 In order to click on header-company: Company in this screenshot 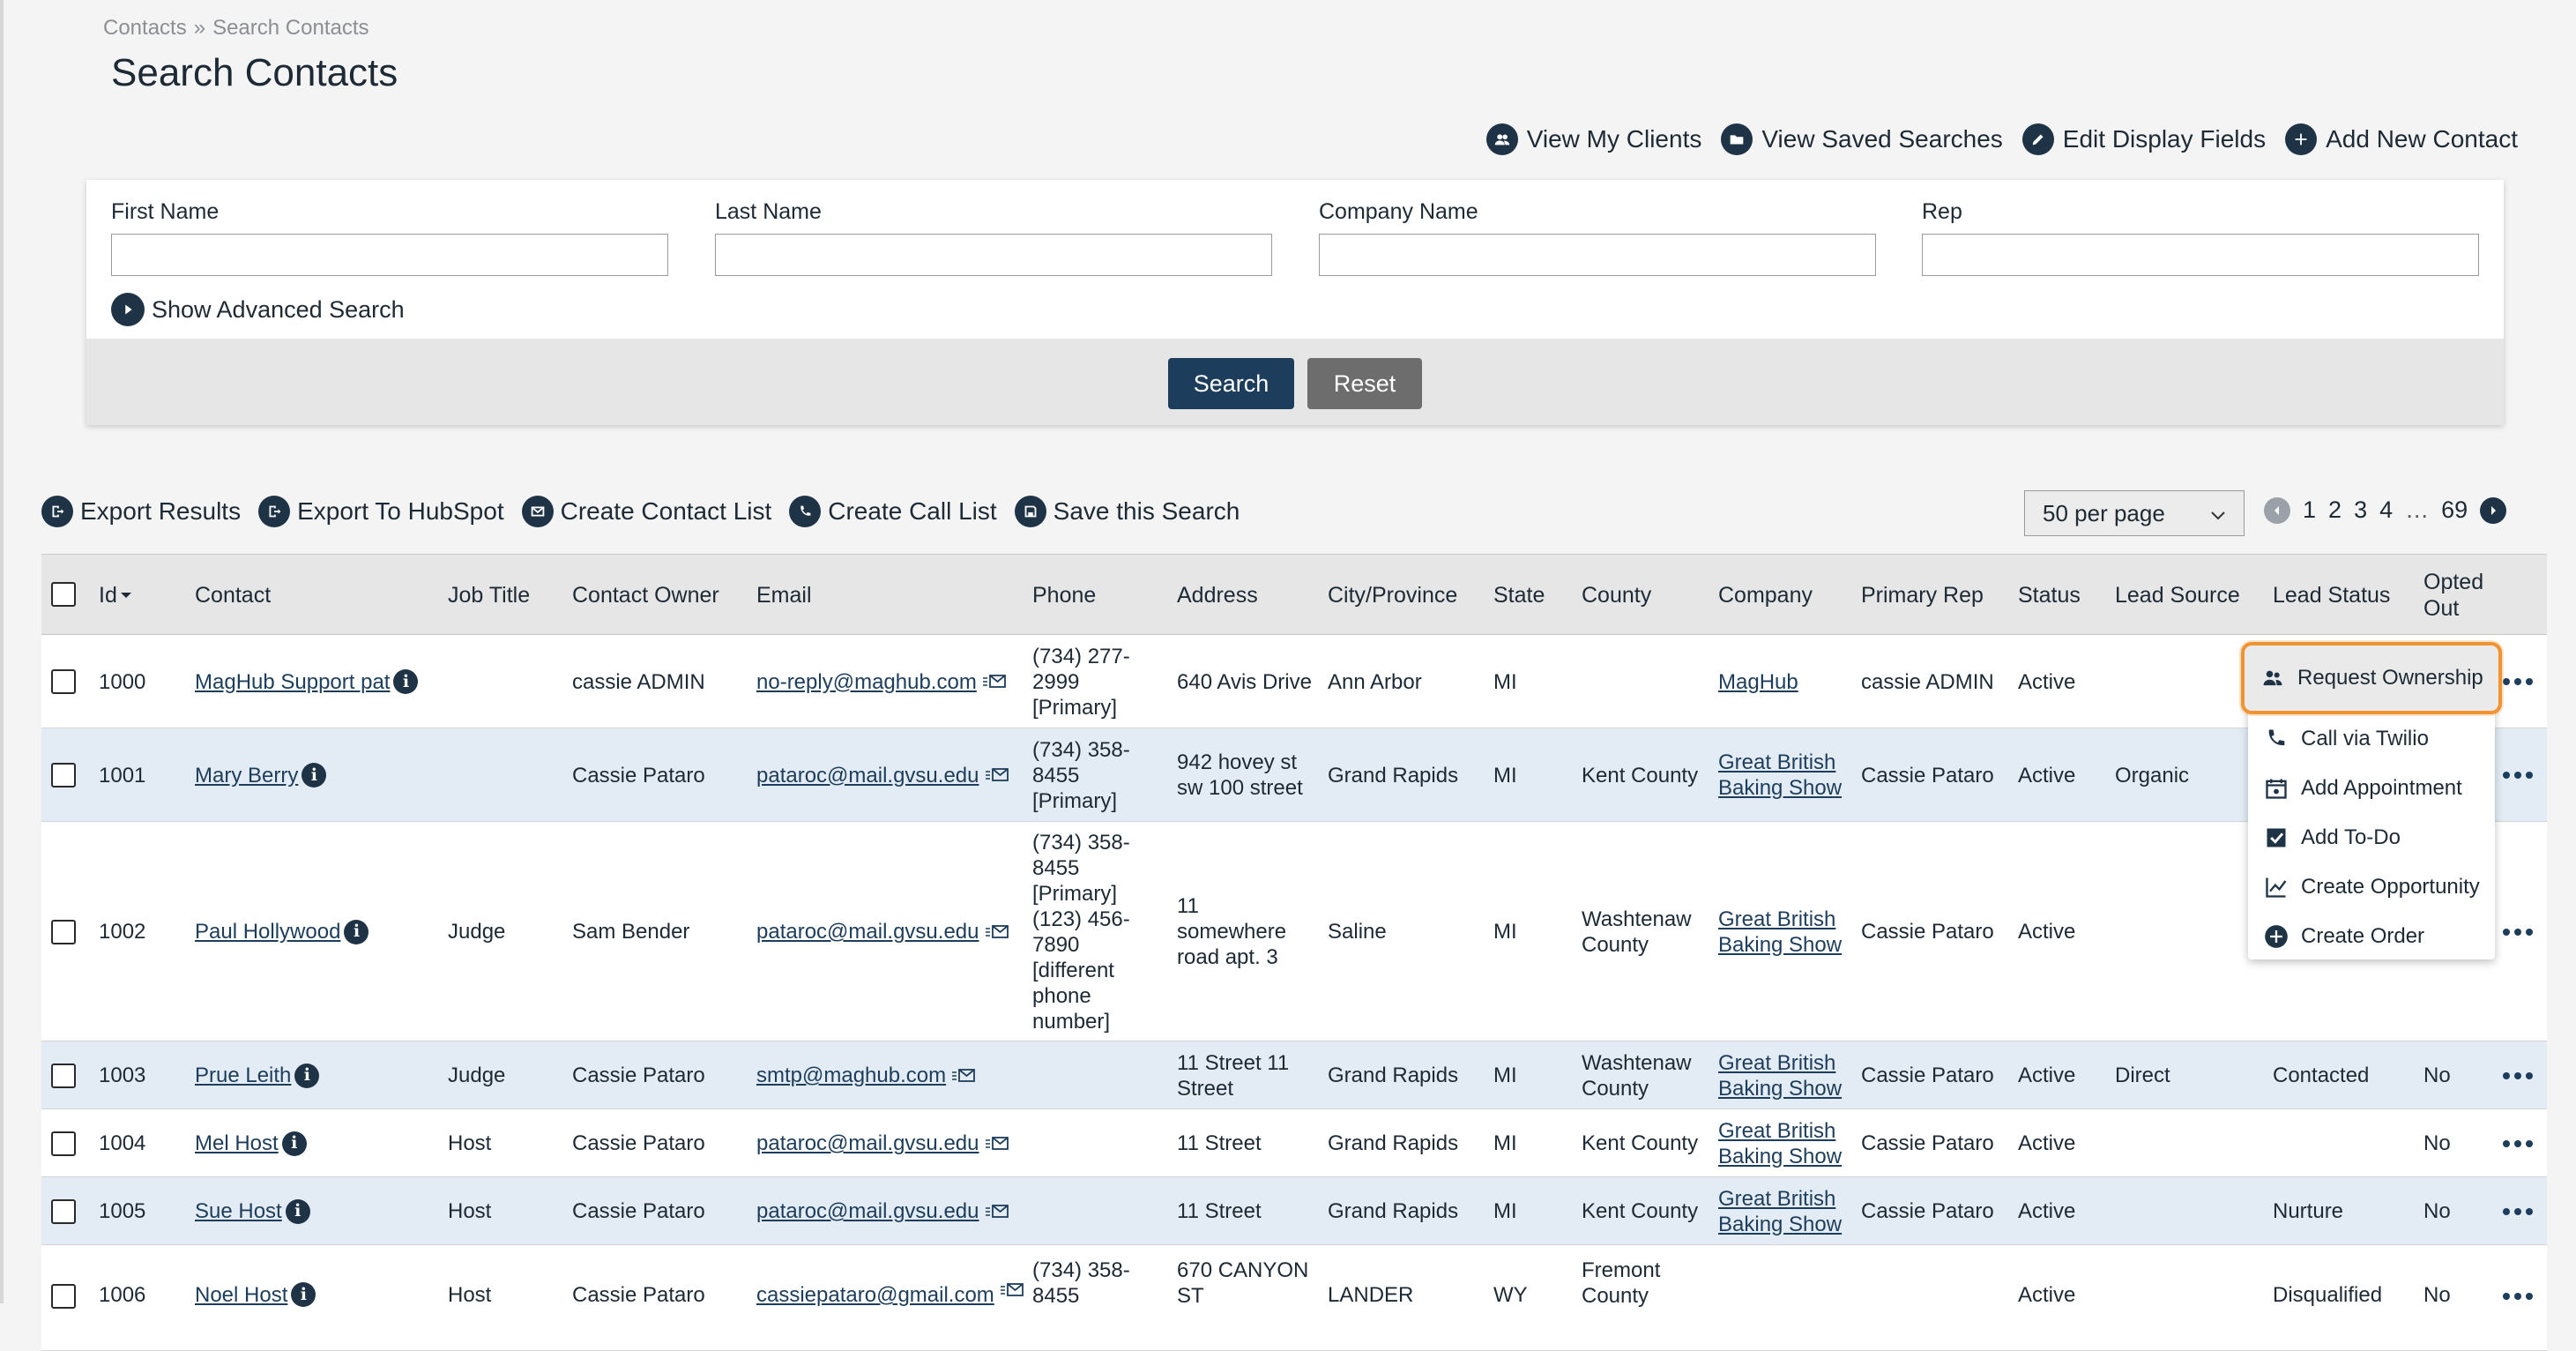, I will do `click(1765, 596)`.